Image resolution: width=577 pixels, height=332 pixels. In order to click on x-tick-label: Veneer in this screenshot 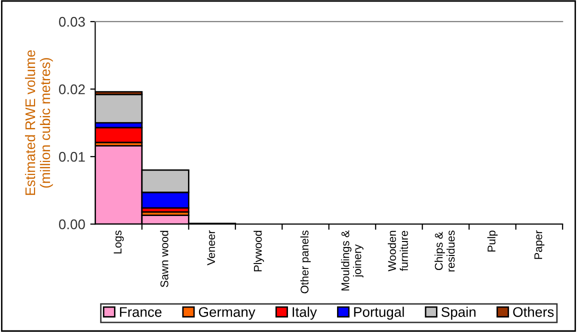, I will do `click(211, 248)`.